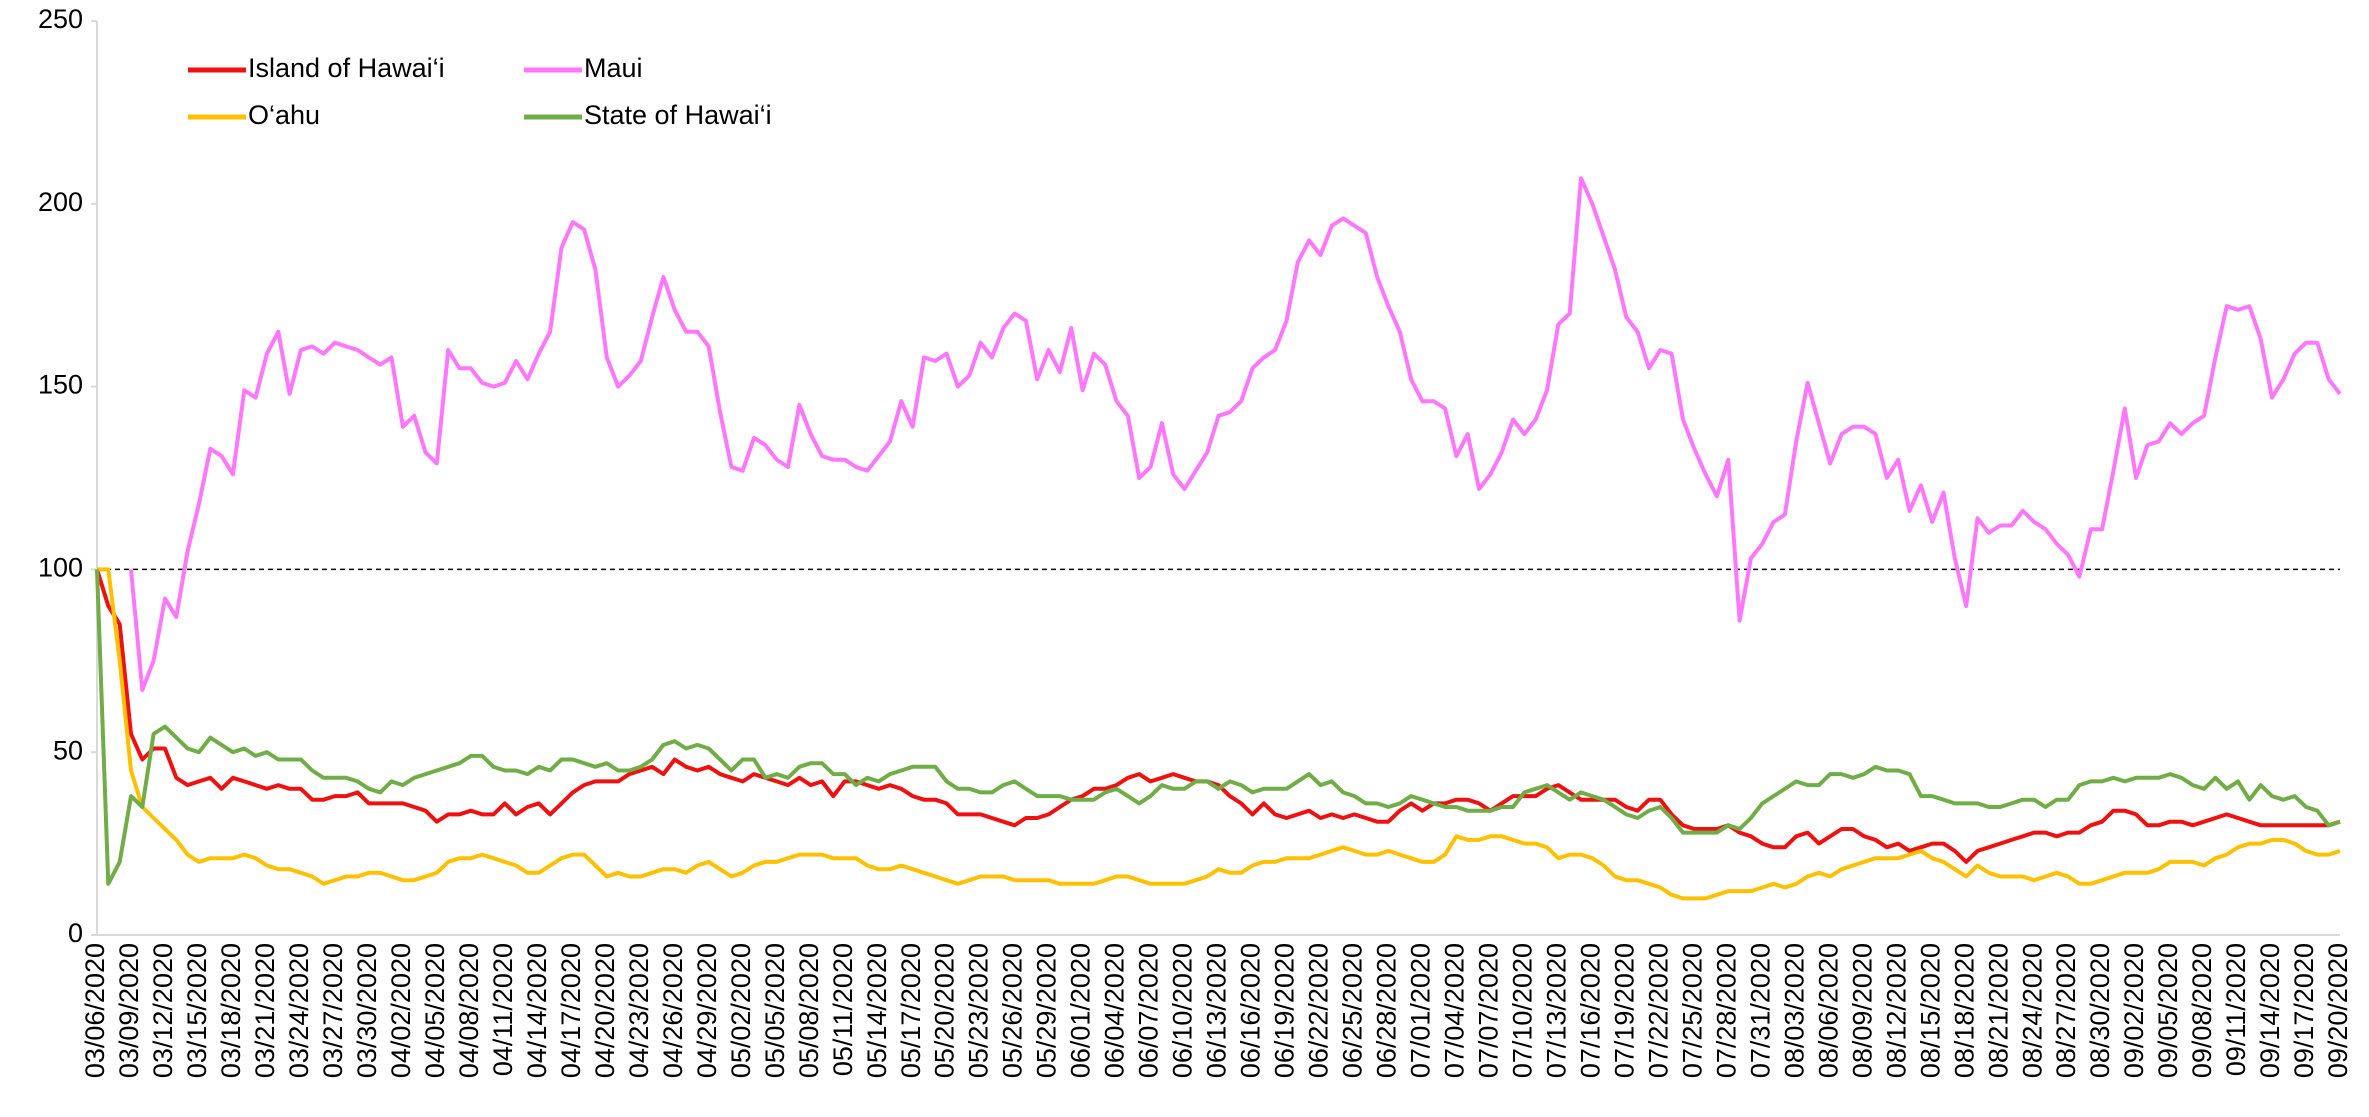 This screenshot has width=2369, height=1117. I want to click on x-tick-label: 04/17/2020, so click(571, 1010).